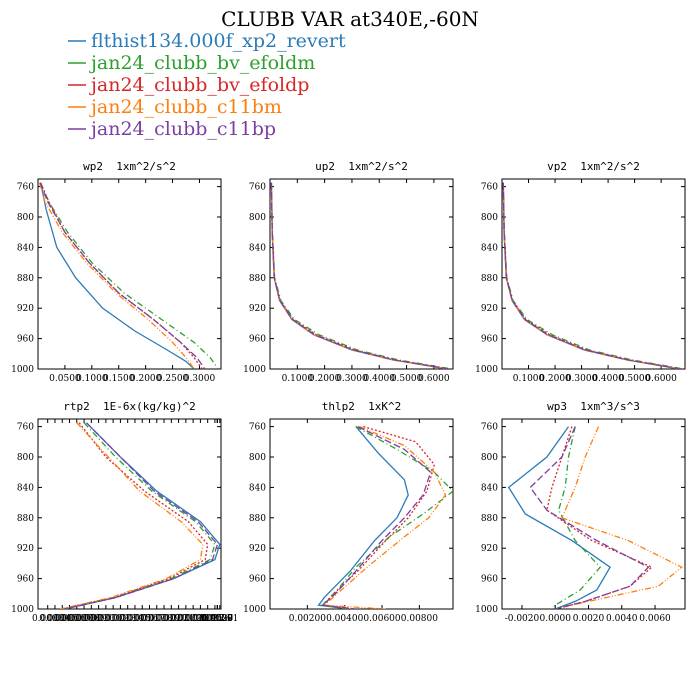  I want to click on x-tick-label: 0.0010, so click(99, 619).